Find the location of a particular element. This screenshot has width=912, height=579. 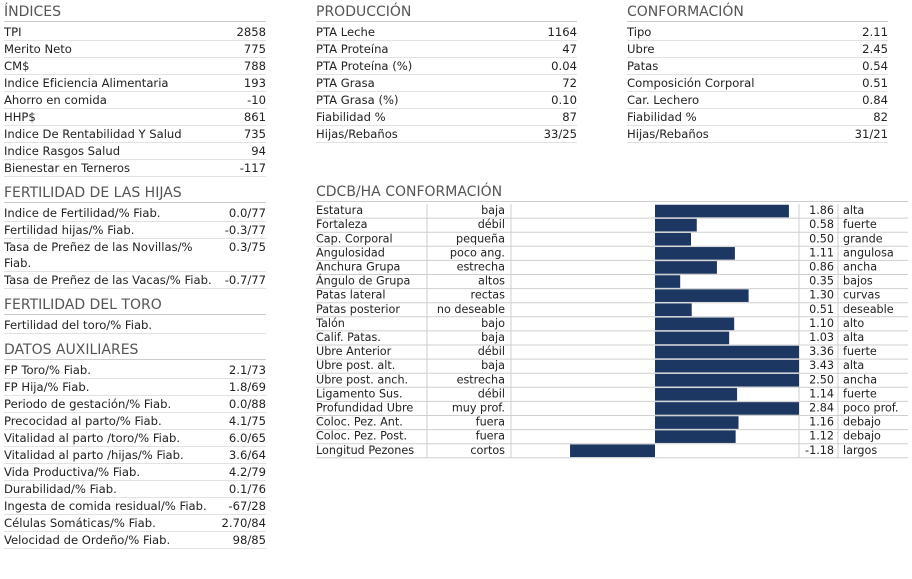

row-value: 0.84 is located at coordinates (860, 100).